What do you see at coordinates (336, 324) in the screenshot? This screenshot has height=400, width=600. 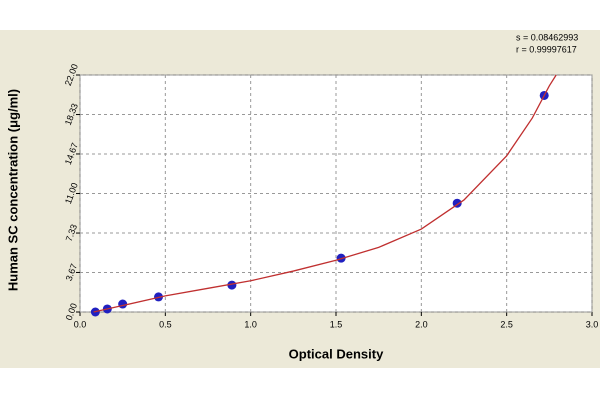 I see `x-tick-label: 1.5` at bounding box center [336, 324].